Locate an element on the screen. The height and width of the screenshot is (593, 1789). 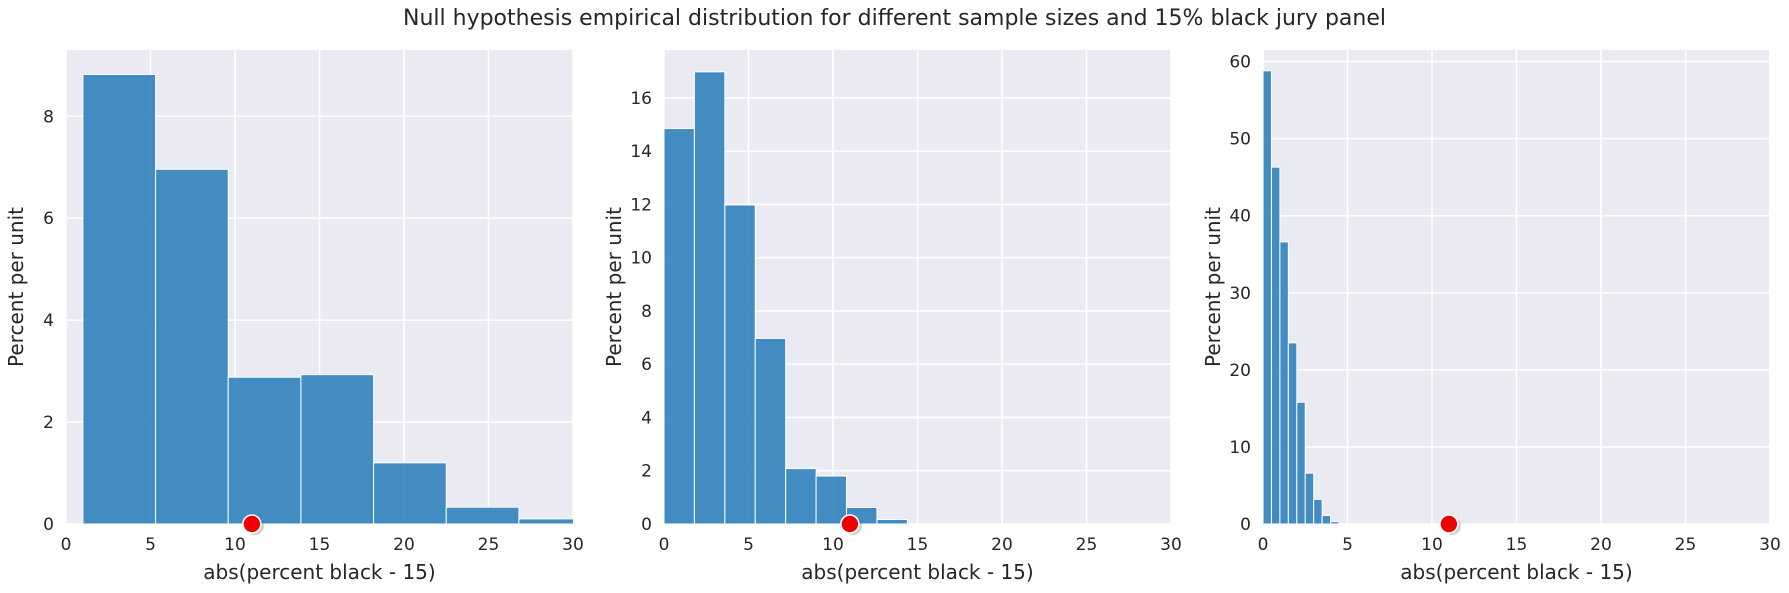
y-tick-label: 50 is located at coordinates (1240, 140).